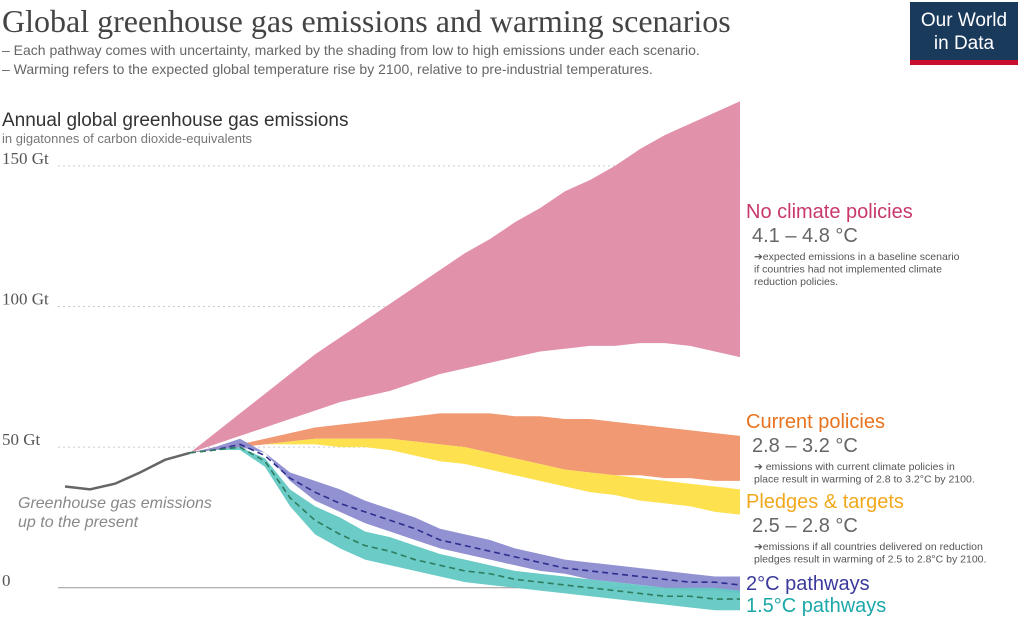 The image size is (1024, 632). Describe the element at coordinates (848, 270) in the screenshot. I see `series-note: if countries had not implemented climate` at that location.